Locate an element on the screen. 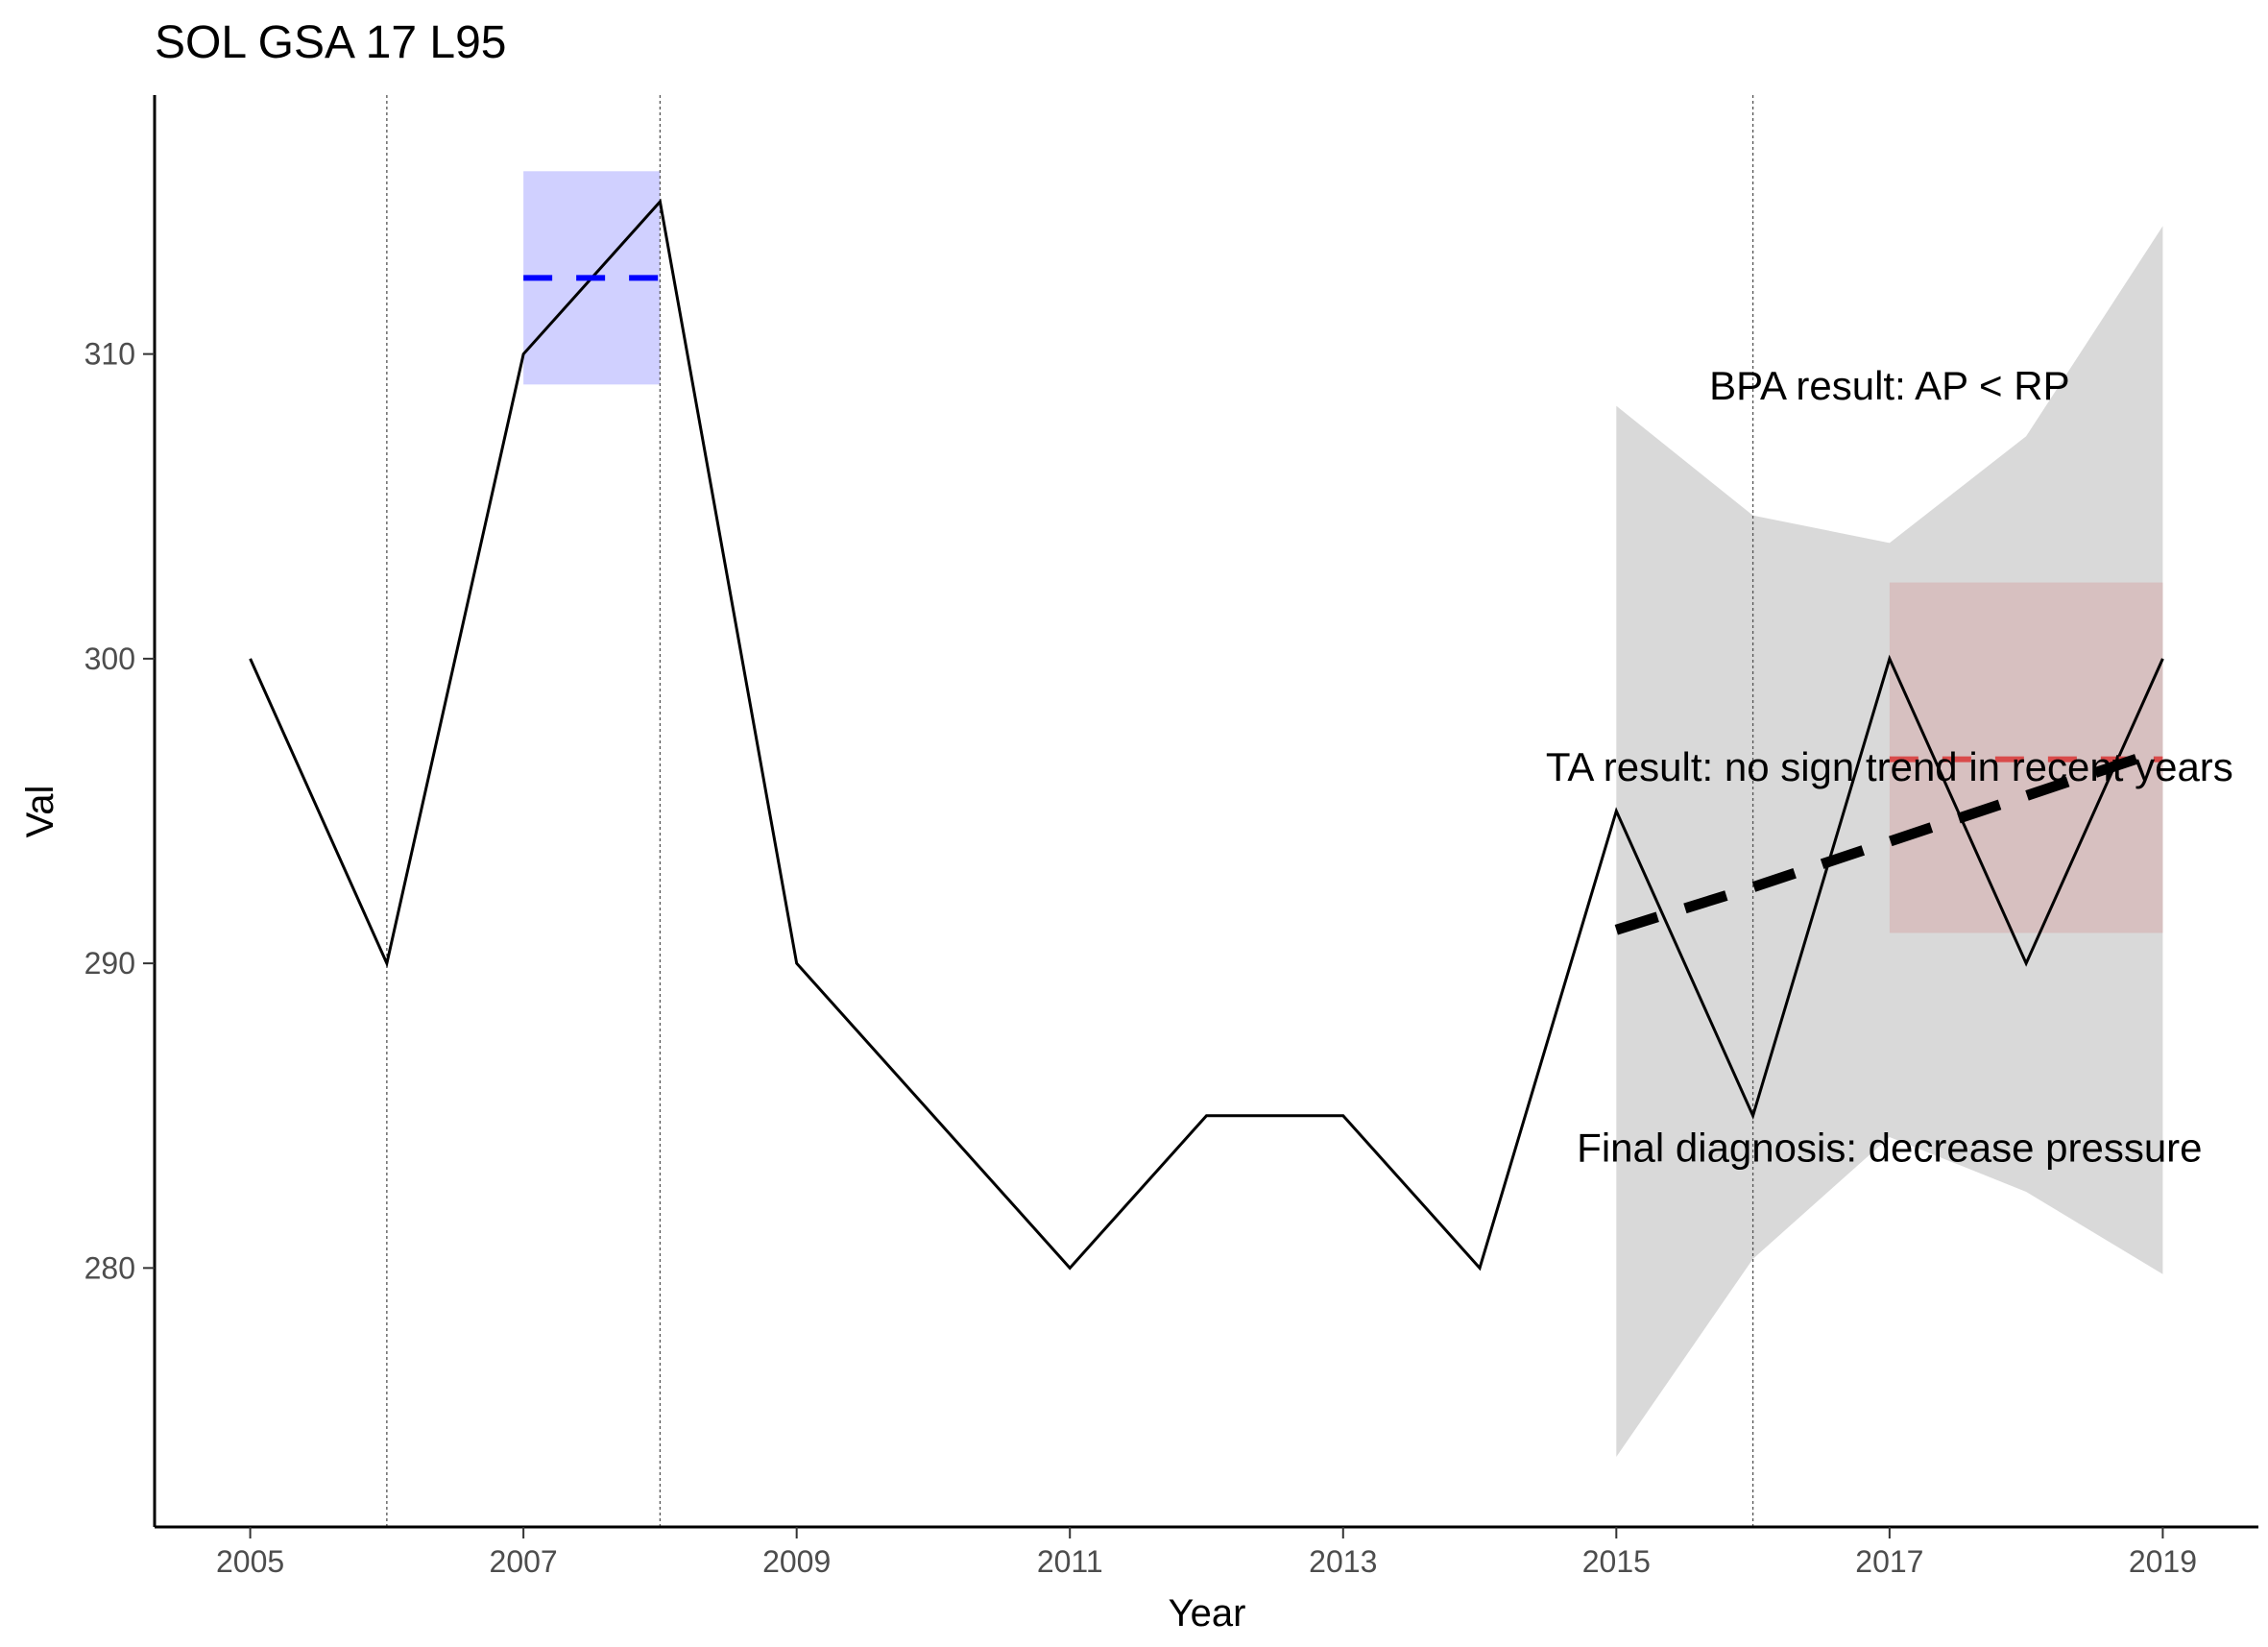 Image resolution: width=2268 pixels, height=1647 pixels. x-tick-label: 2005 is located at coordinates (250, 1562).